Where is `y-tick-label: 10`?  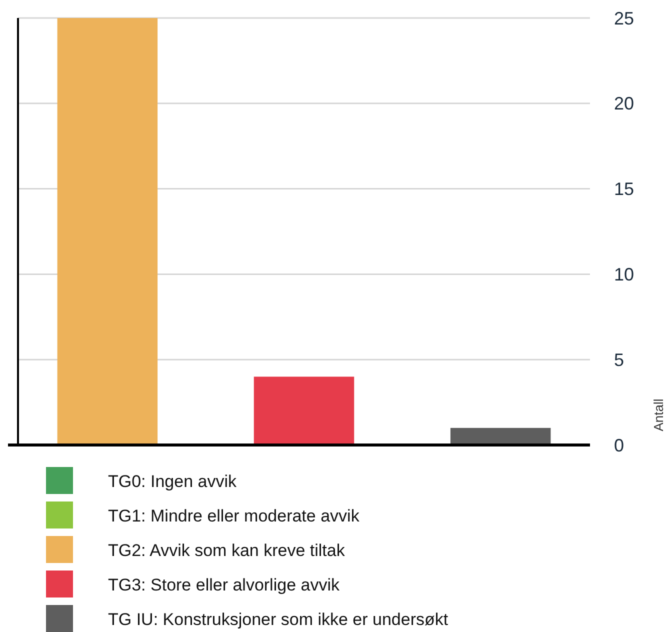 y-tick-label: 10 is located at coordinates (624, 274).